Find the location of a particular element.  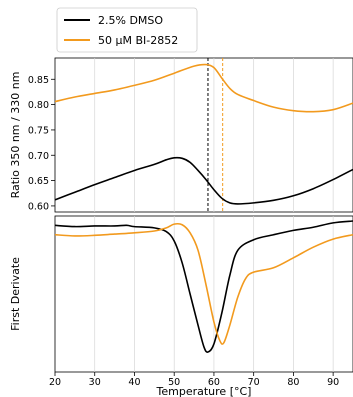

y-tick-label: 0.60 is located at coordinates (38, 206).